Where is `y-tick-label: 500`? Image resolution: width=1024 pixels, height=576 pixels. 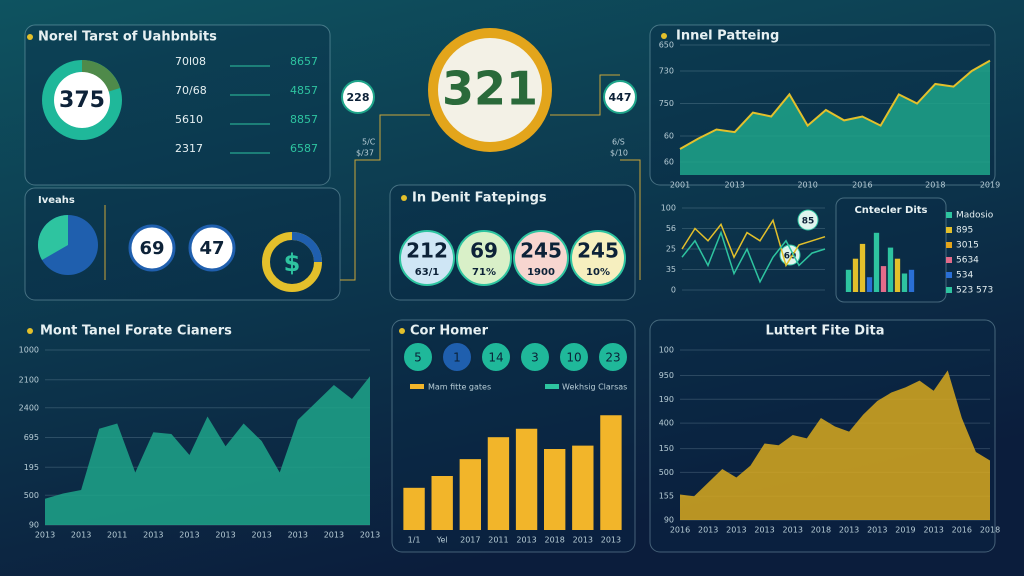 y-tick-label: 500 is located at coordinates (31, 495).